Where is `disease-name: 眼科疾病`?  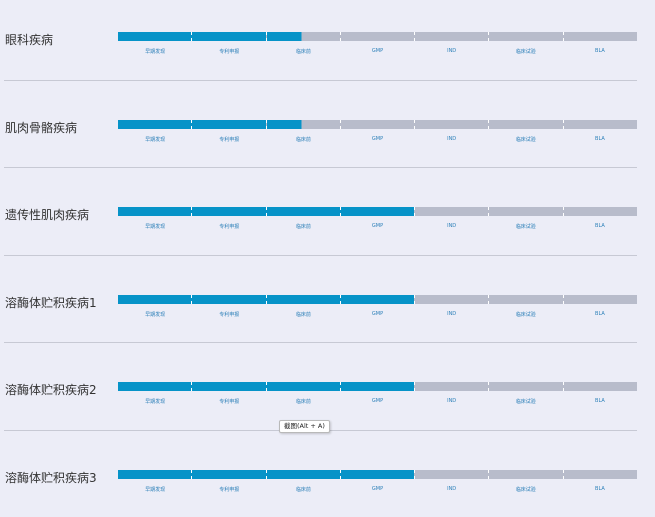
disease-name: 眼科疾病 is located at coordinates (29, 40).